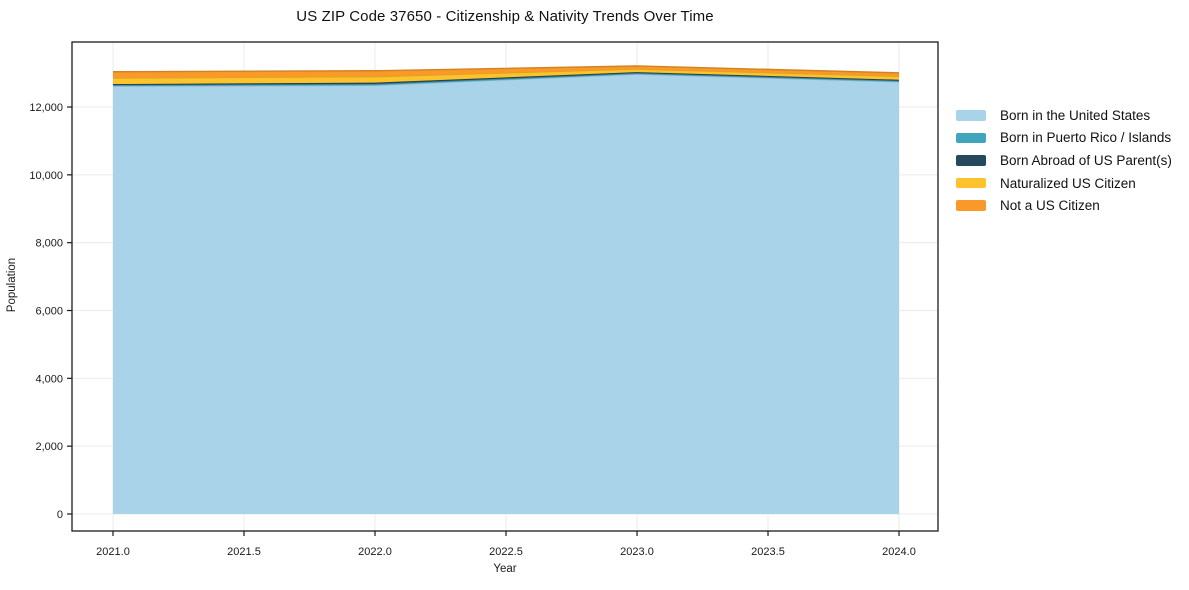 Image resolution: width=1189 pixels, height=590 pixels. Describe the element at coordinates (49, 312) in the screenshot. I see `y-tick-label: 6,000` at that location.